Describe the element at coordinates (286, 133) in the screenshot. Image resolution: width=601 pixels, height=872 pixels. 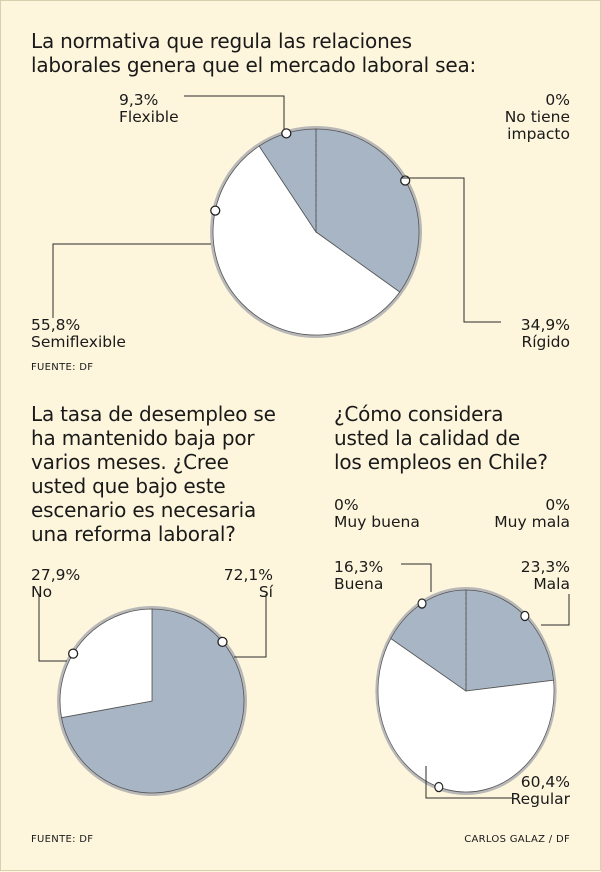
I see `marker-flexible` at that location.